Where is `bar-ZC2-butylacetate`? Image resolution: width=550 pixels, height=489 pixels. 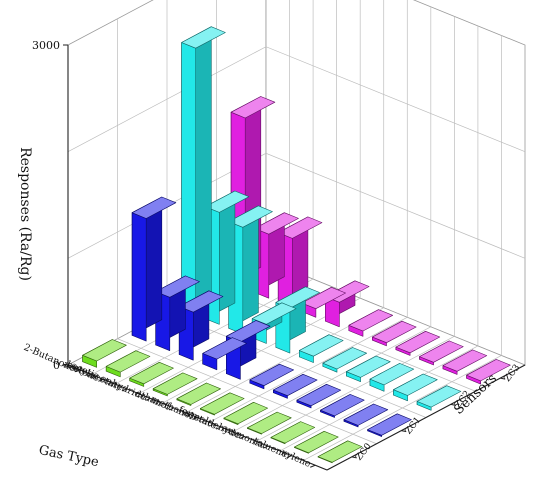 bar-ZC2-butylacetate is located at coordinates (250, 270).